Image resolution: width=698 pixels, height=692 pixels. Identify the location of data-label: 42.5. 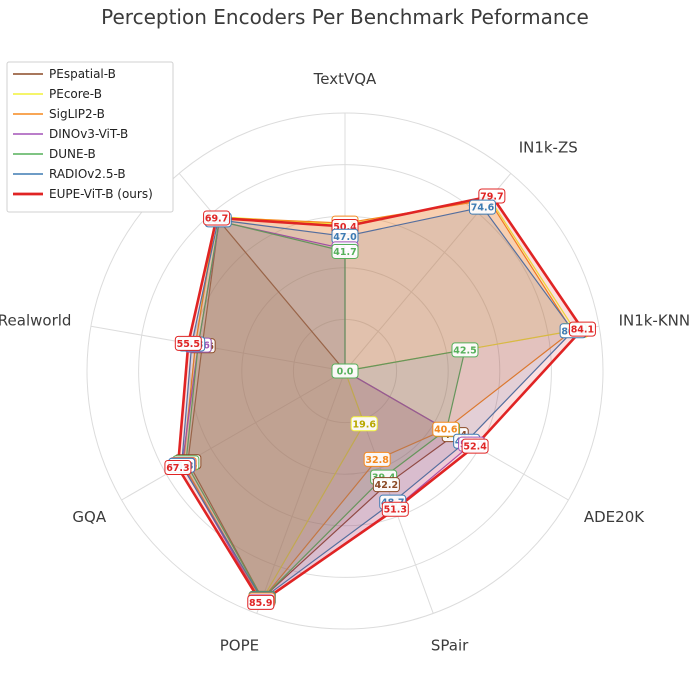
(465, 350).